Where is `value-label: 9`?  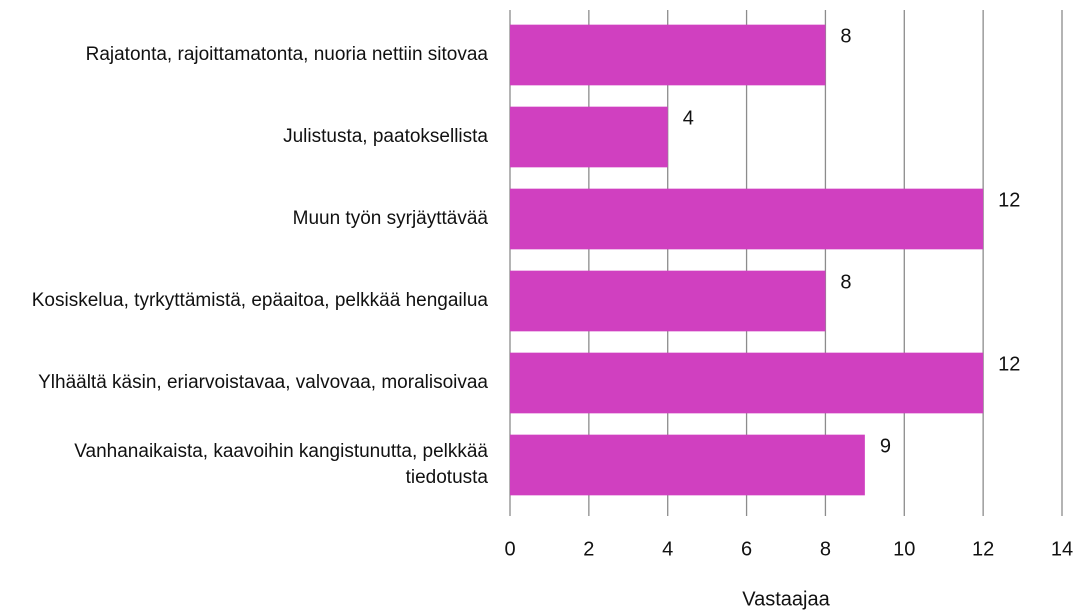 value-label: 9 is located at coordinates (885, 446).